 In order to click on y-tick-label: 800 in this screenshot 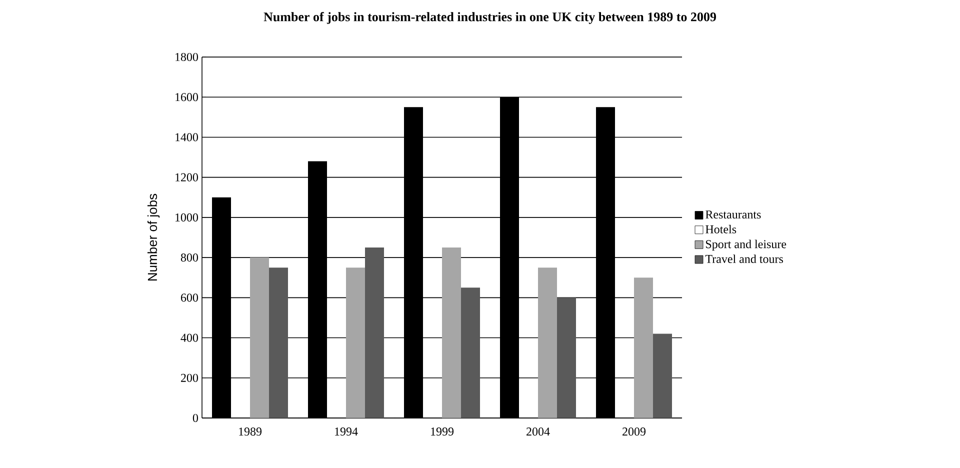, I will do `click(189, 258)`.